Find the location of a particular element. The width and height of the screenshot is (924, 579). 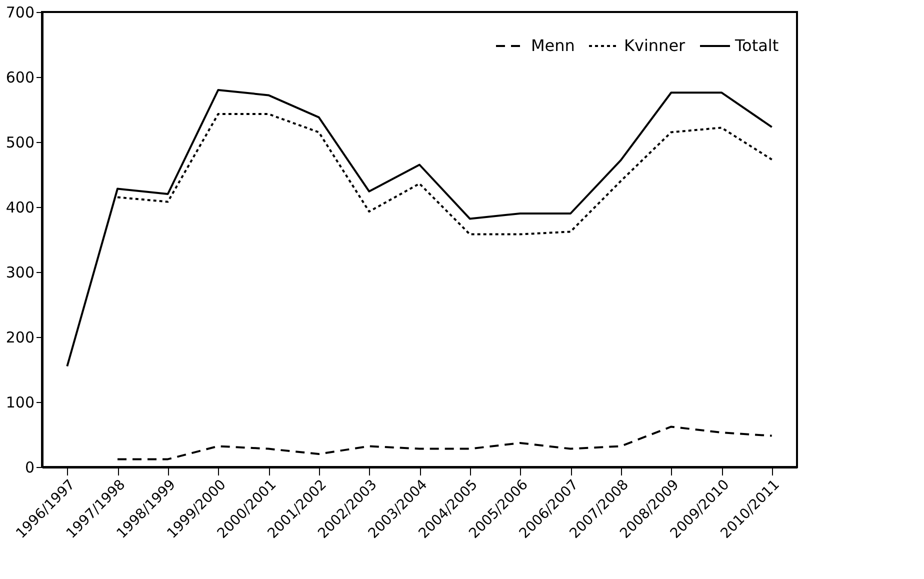

legend-label: Menn is located at coordinates (553, 45).